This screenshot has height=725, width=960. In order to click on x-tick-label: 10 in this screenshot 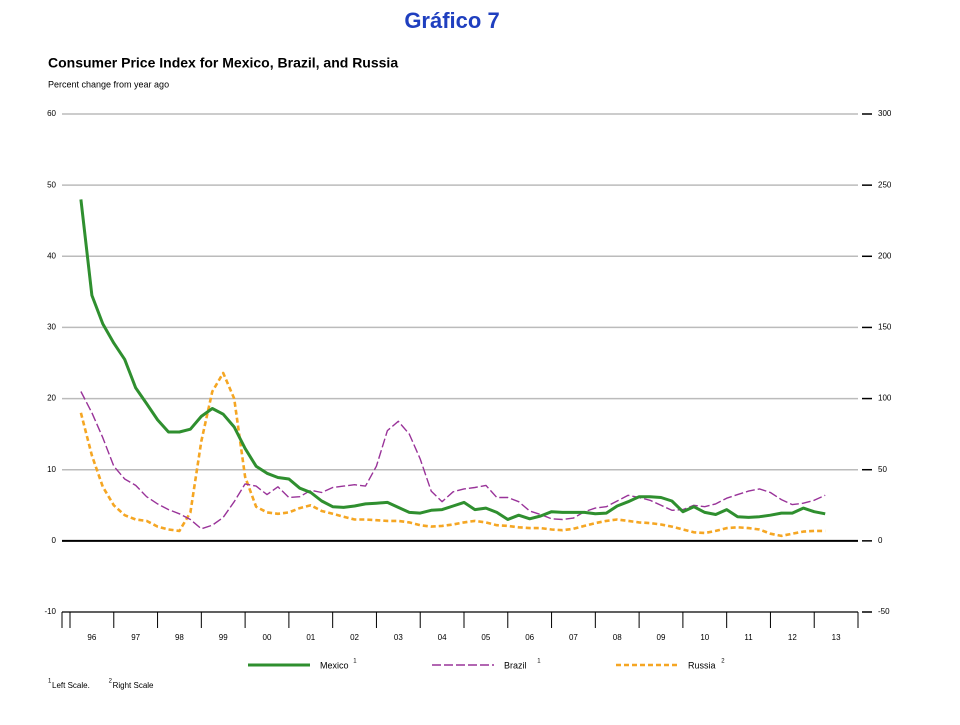, I will do `click(704, 637)`.